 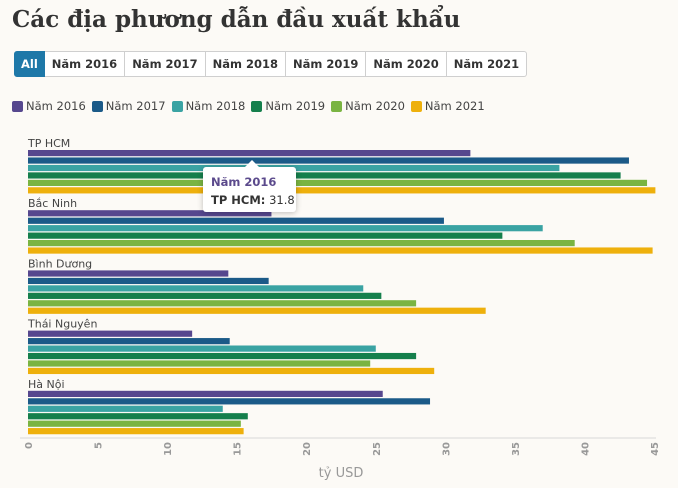 I want to click on legend-label: Năm 2020, so click(x=375, y=106).